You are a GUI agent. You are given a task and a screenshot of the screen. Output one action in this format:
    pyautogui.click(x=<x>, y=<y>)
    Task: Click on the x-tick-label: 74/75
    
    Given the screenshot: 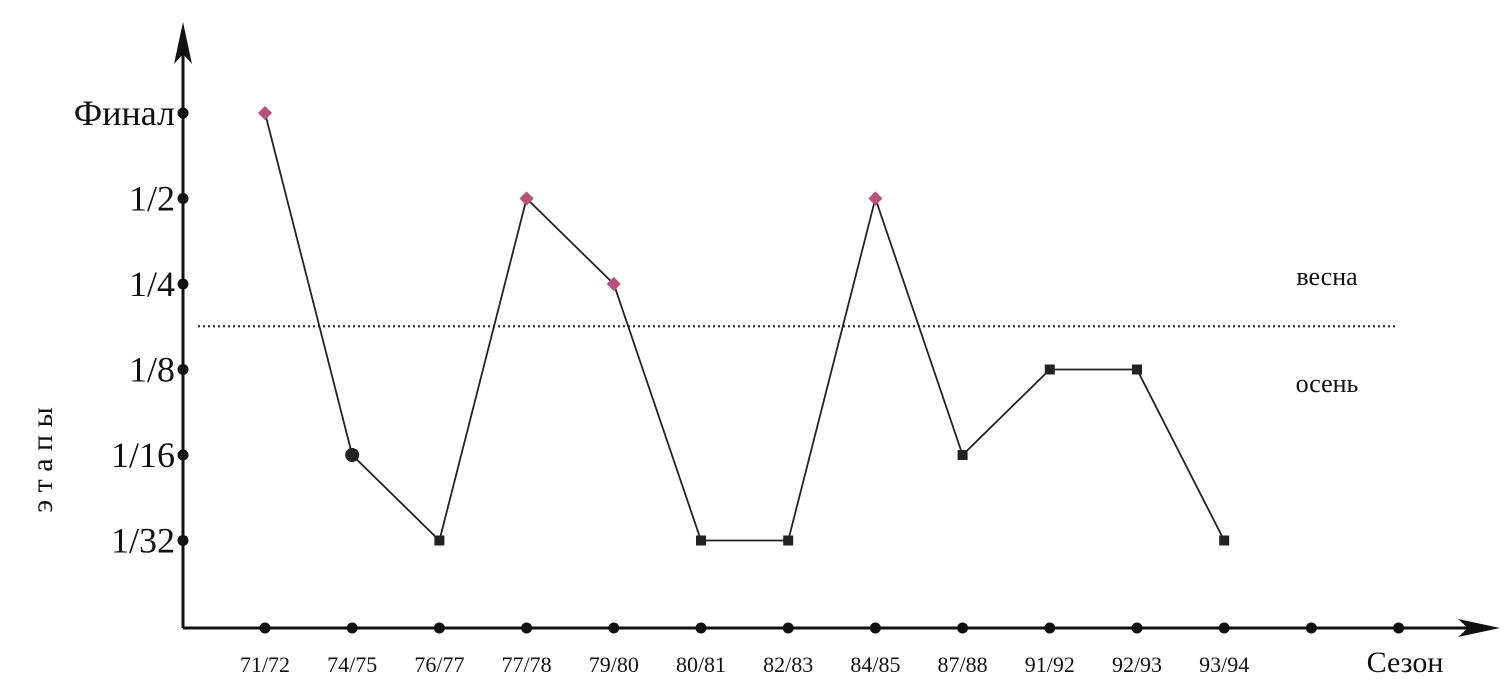 What is the action you would take?
    pyautogui.click(x=352, y=664)
    